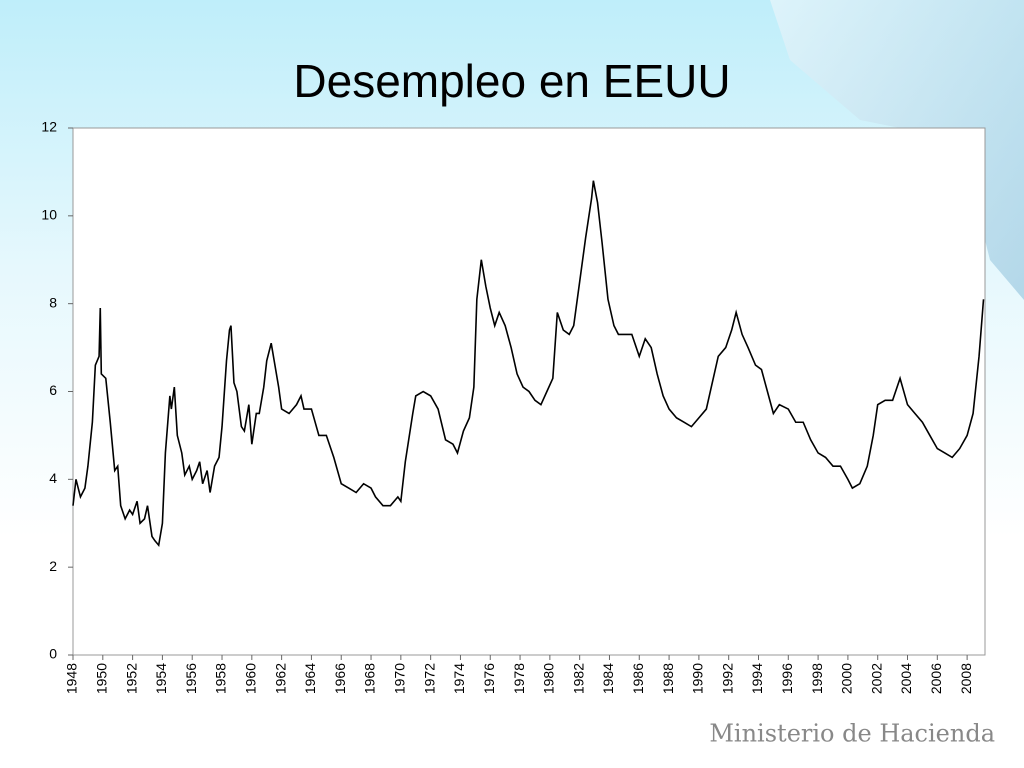 The image size is (1024, 768). What do you see at coordinates (191, 678) in the screenshot?
I see `x-tick-label: 1956` at bounding box center [191, 678].